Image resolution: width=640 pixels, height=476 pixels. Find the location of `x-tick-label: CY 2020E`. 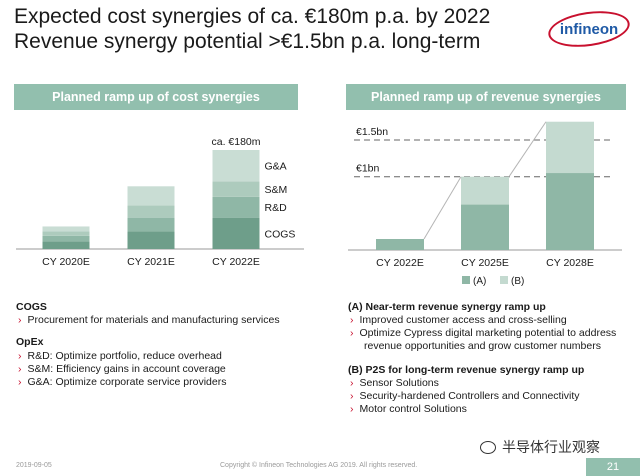

x-tick-label: CY 2020E is located at coordinates (66, 262).